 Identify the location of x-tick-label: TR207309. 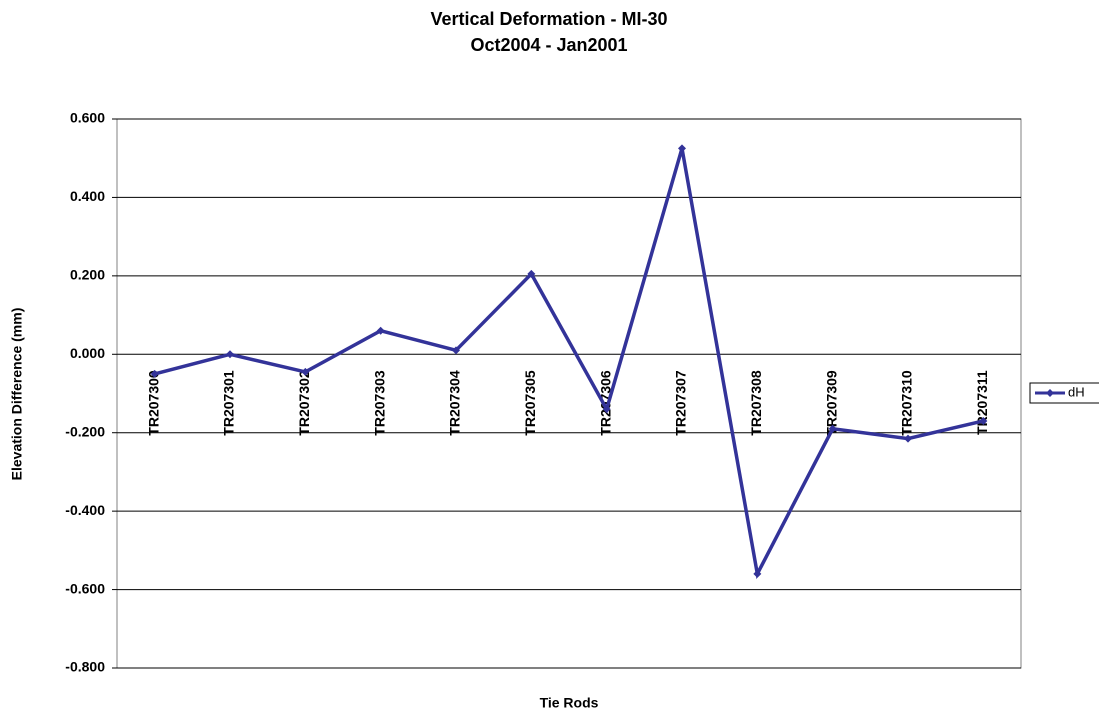
(831, 403).